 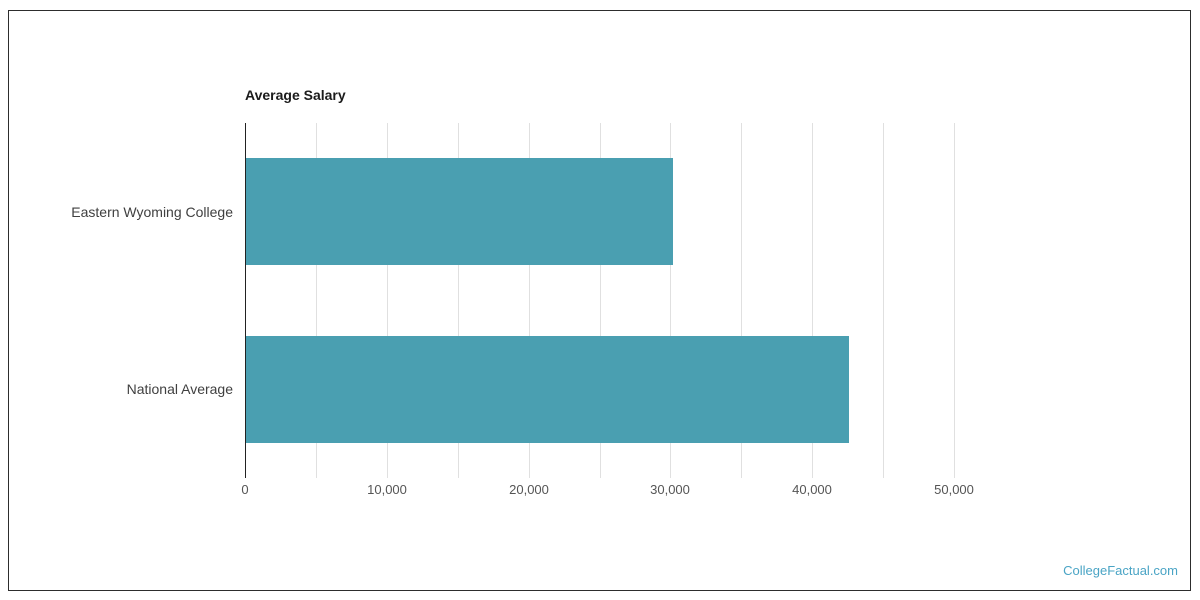 I want to click on x-tick-label: 10,000, so click(x=387, y=489).